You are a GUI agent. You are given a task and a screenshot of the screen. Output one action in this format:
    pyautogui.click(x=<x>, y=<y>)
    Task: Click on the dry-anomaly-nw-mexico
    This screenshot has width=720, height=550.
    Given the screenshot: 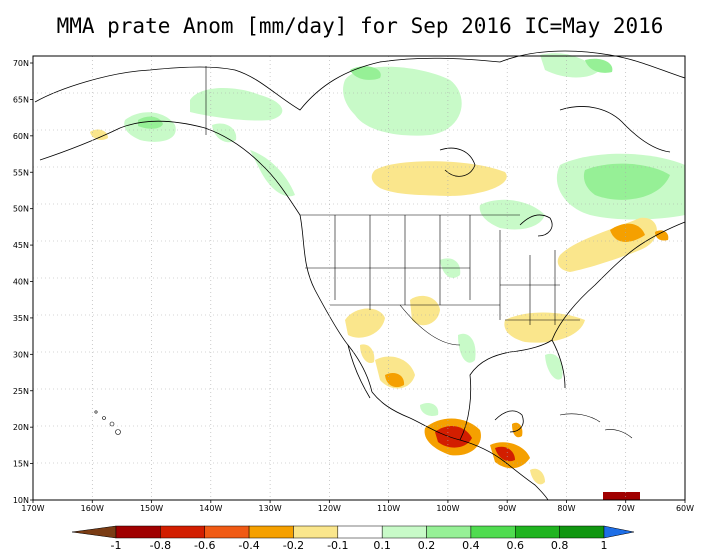 What is the action you would take?
    pyautogui.click(x=395, y=372)
    